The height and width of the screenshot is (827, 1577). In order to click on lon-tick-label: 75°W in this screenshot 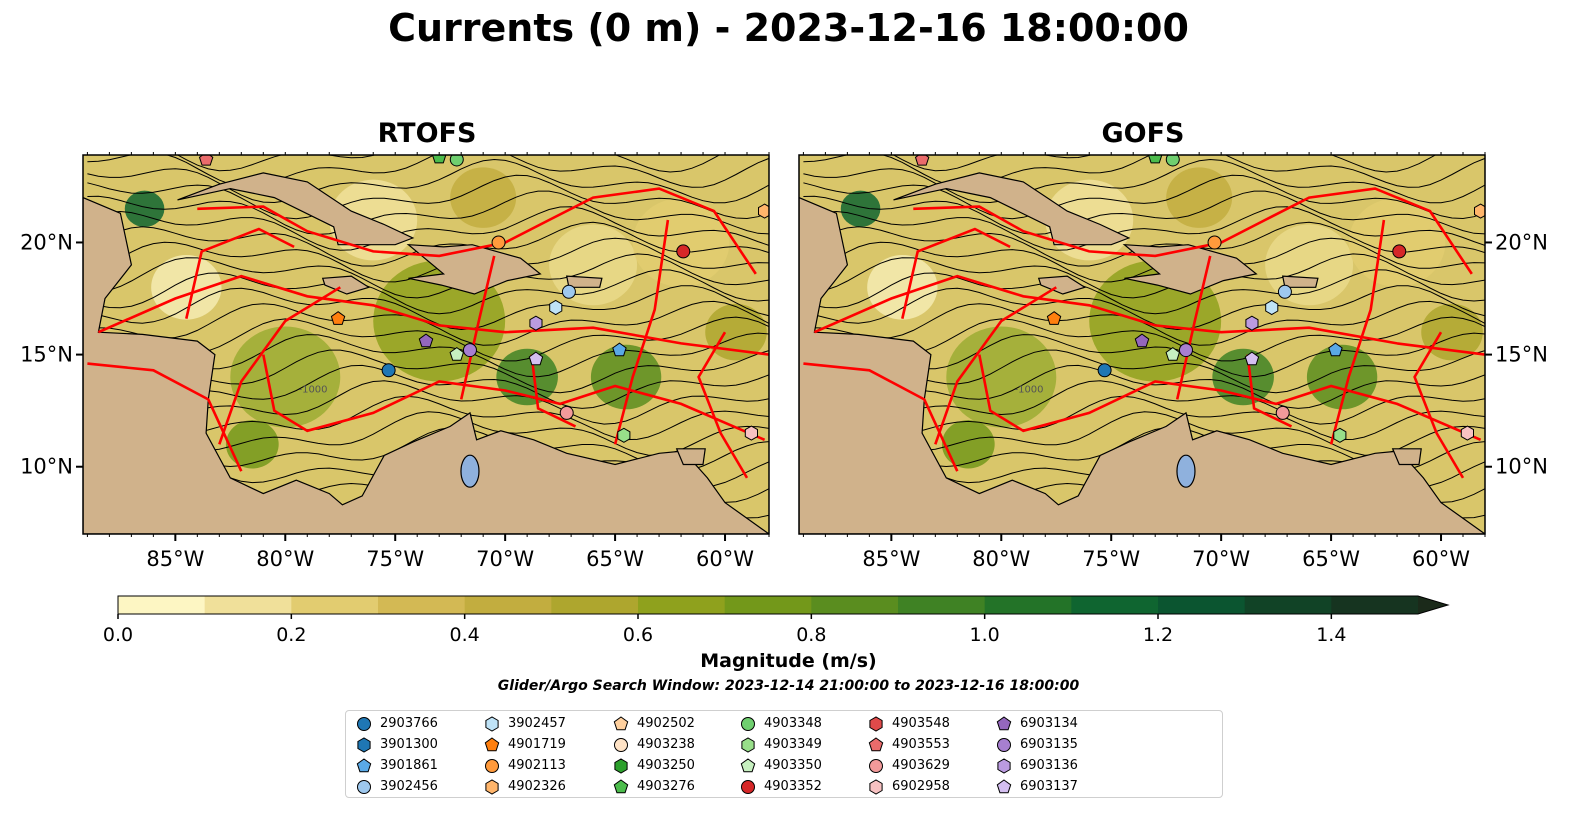, I will do `click(395, 559)`.